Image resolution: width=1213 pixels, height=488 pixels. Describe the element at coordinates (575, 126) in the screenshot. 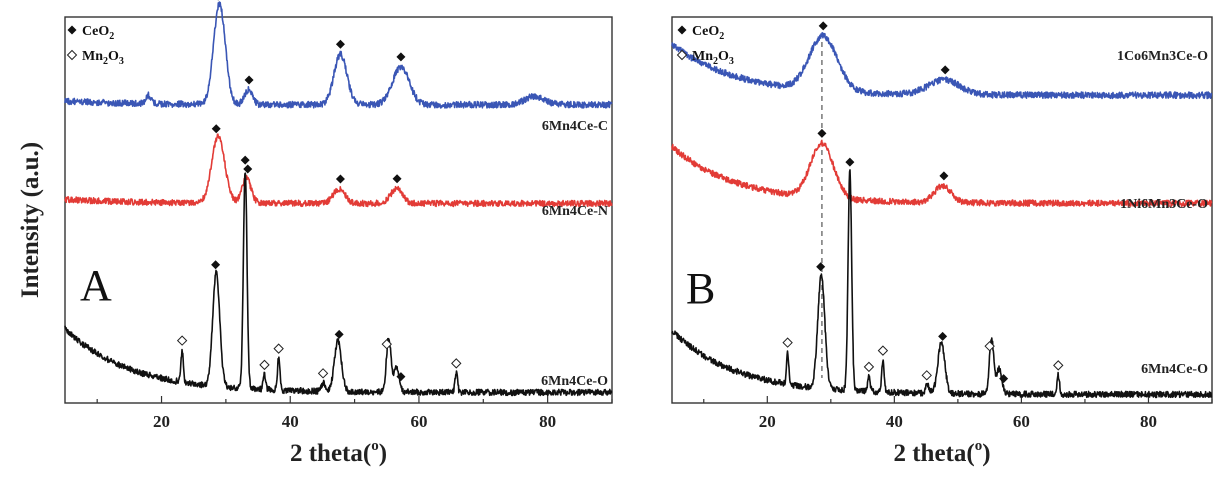

I see `series-label: 6Mn4Ce-C` at that location.